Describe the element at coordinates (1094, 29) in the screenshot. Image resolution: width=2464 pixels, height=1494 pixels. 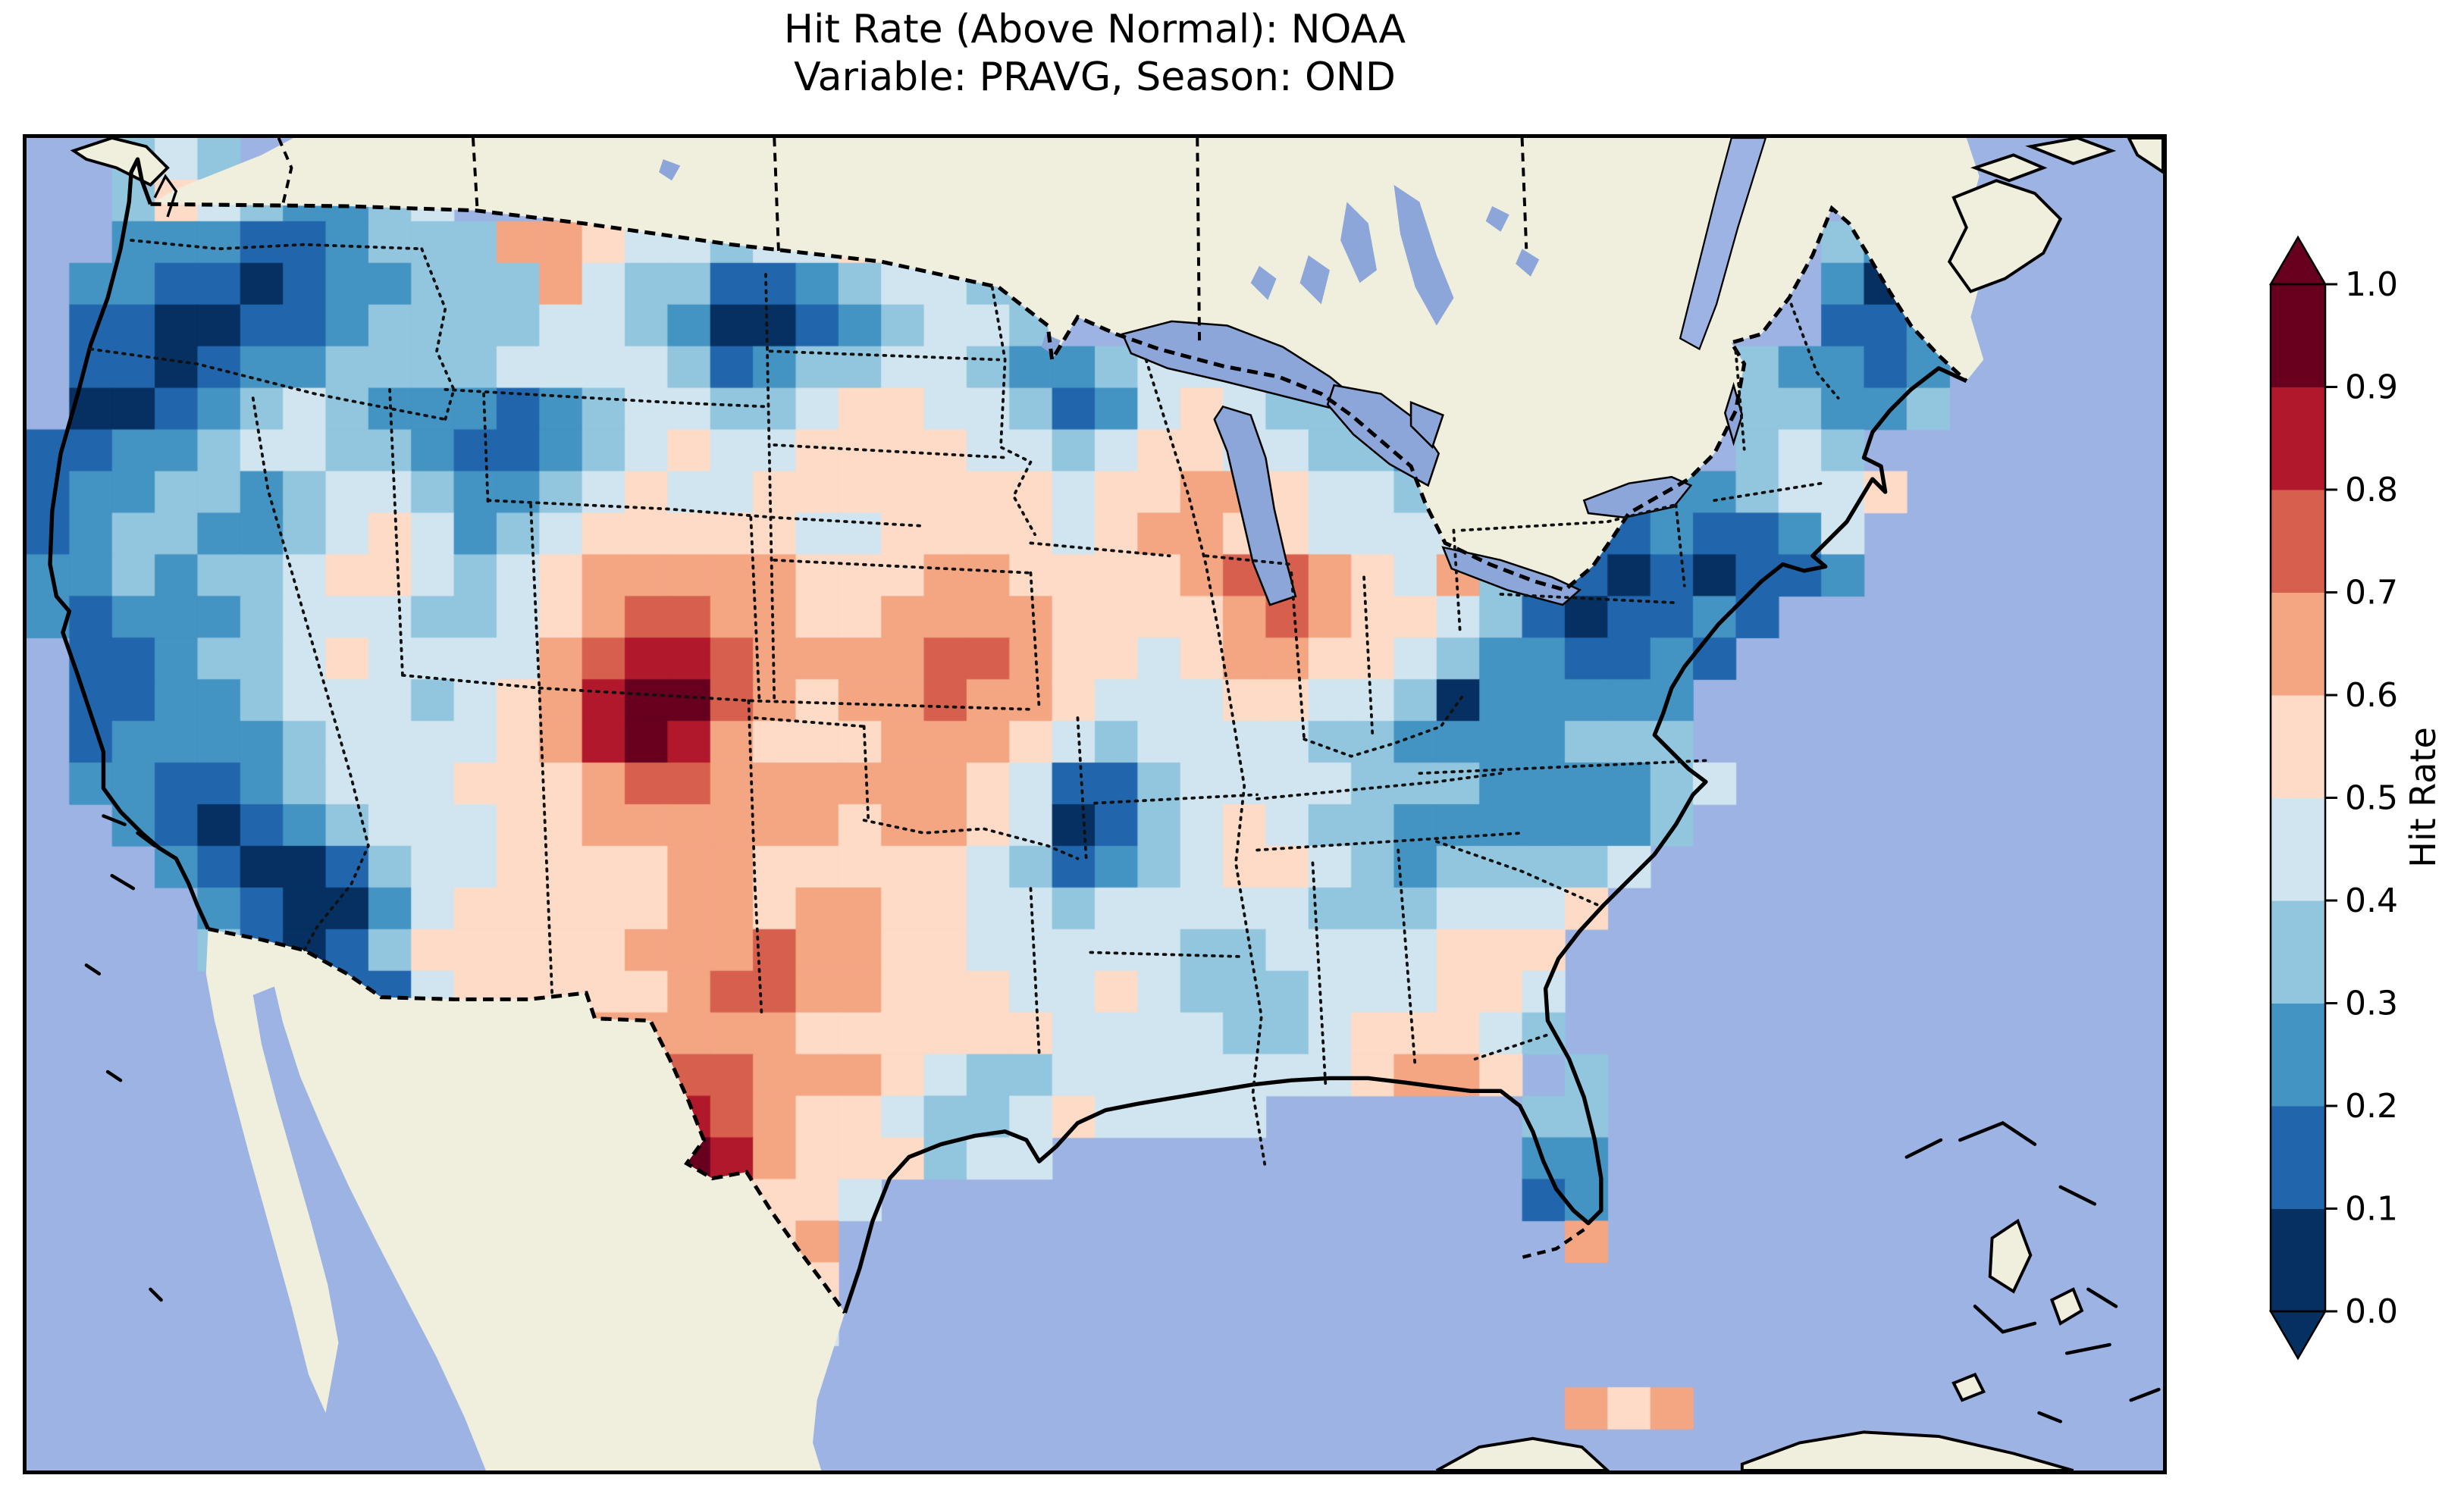
I see `title-line-1: Hit Rate (Above Normal): NOAA` at that location.